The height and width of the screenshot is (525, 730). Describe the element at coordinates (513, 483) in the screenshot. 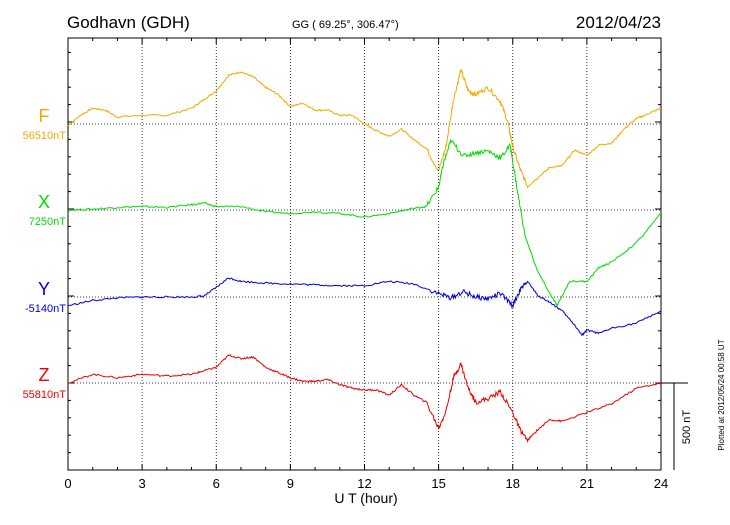

I see `x-tick-label-18: 18` at that location.